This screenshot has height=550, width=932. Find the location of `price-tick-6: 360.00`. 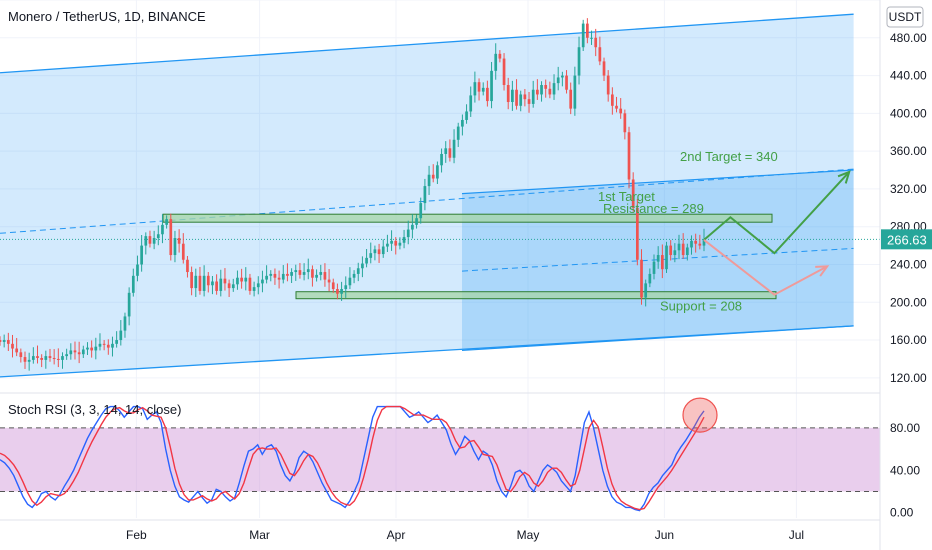

price-tick-6: 360.00 is located at coordinates (908, 151).